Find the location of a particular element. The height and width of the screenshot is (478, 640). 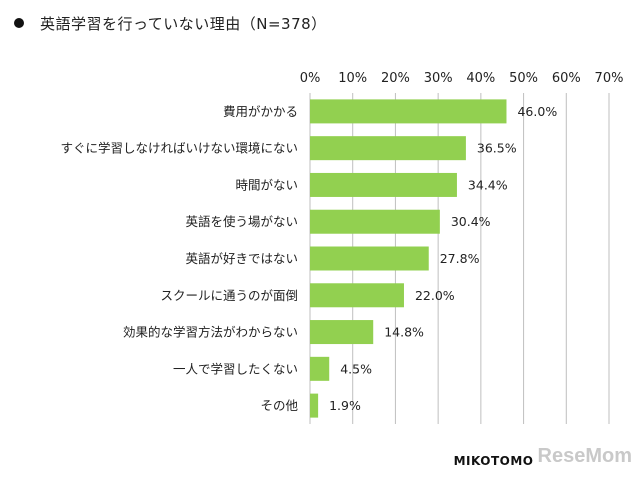

data-label: 1.9% is located at coordinates (345, 405).